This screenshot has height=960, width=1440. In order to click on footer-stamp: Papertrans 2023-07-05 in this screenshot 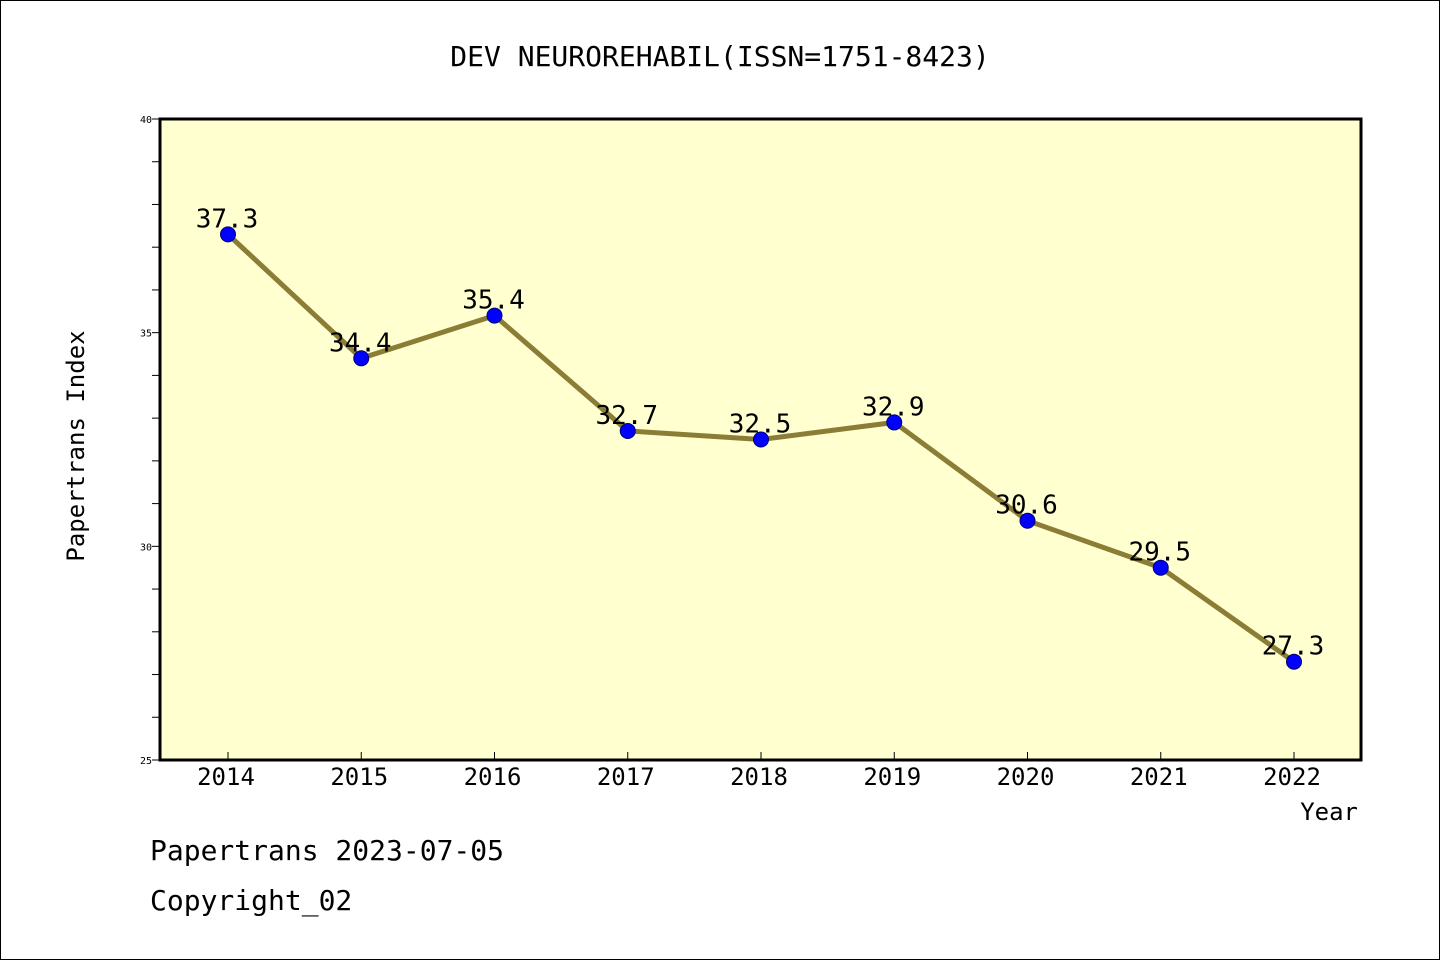, I will do `click(327, 850)`.